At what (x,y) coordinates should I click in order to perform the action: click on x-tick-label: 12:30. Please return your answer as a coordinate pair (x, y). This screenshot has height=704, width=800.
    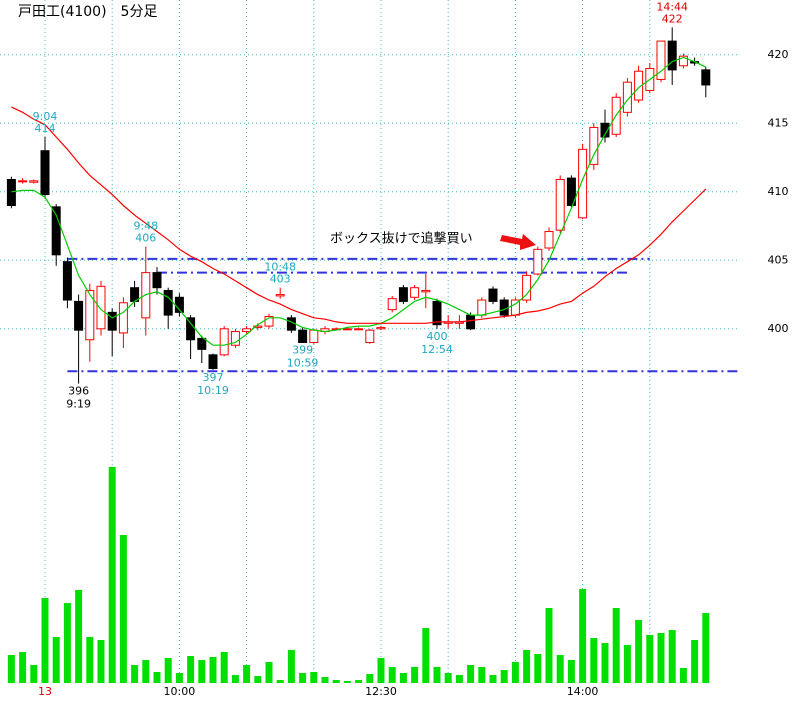
    Looking at the image, I should click on (381, 691).